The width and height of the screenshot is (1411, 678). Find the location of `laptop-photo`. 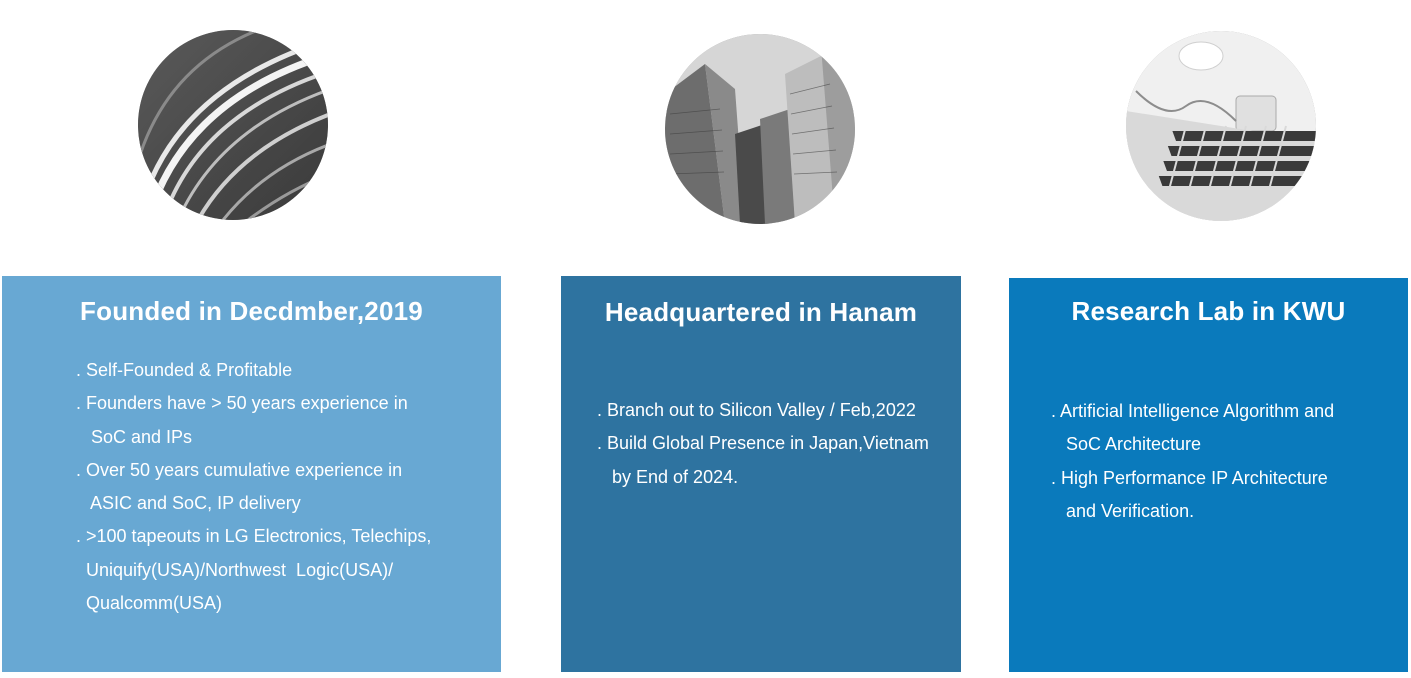

laptop-photo is located at coordinates (1221, 126).